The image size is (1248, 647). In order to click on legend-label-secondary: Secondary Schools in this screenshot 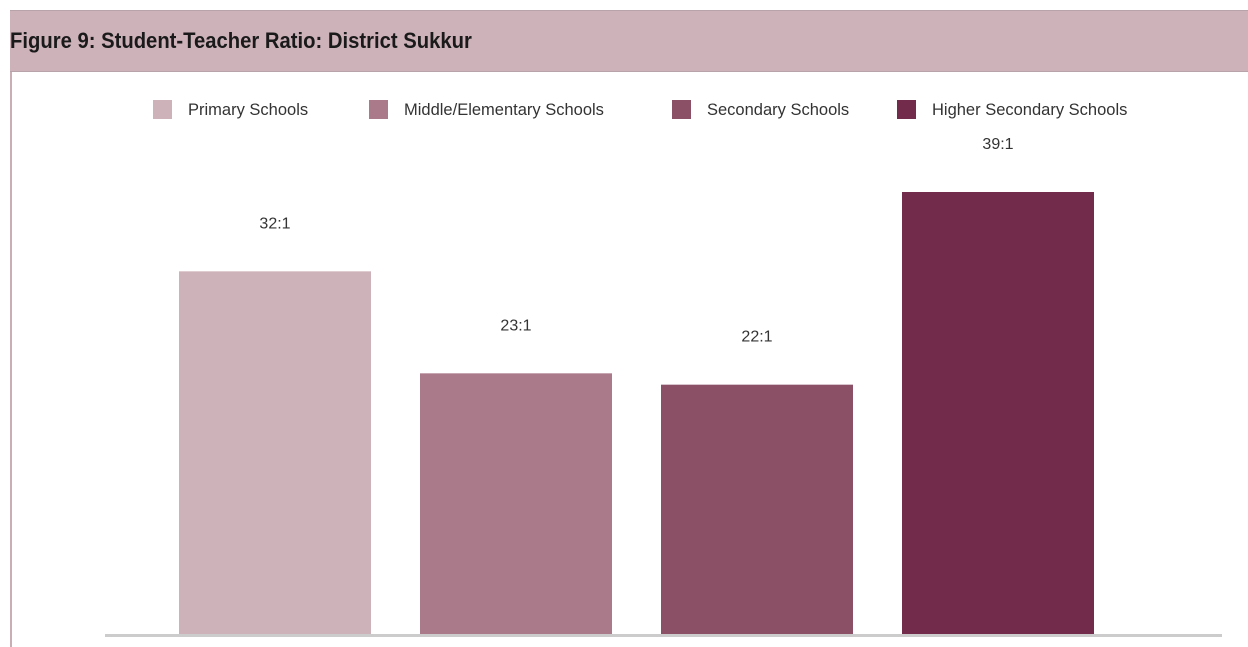, I will do `click(778, 110)`.